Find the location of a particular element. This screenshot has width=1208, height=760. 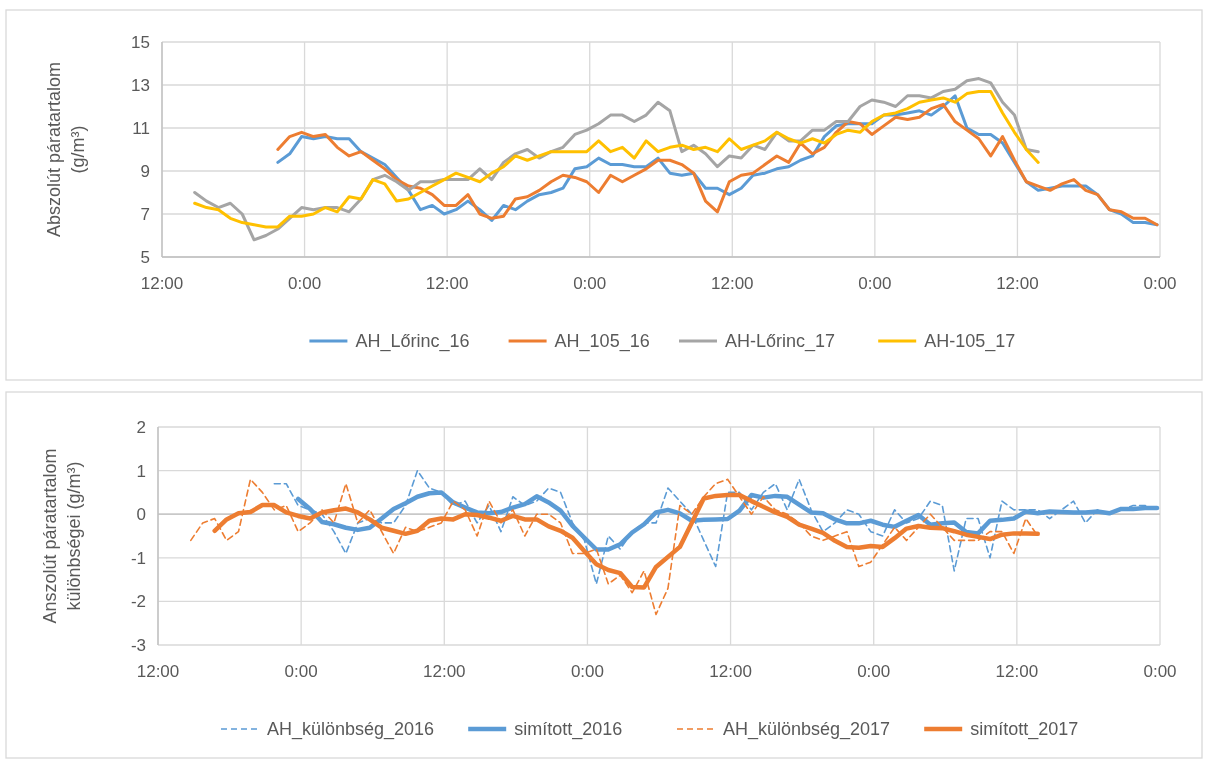

y-axis-title: Abszolút páratartalom (g/m³) is located at coordinates (66, 149).